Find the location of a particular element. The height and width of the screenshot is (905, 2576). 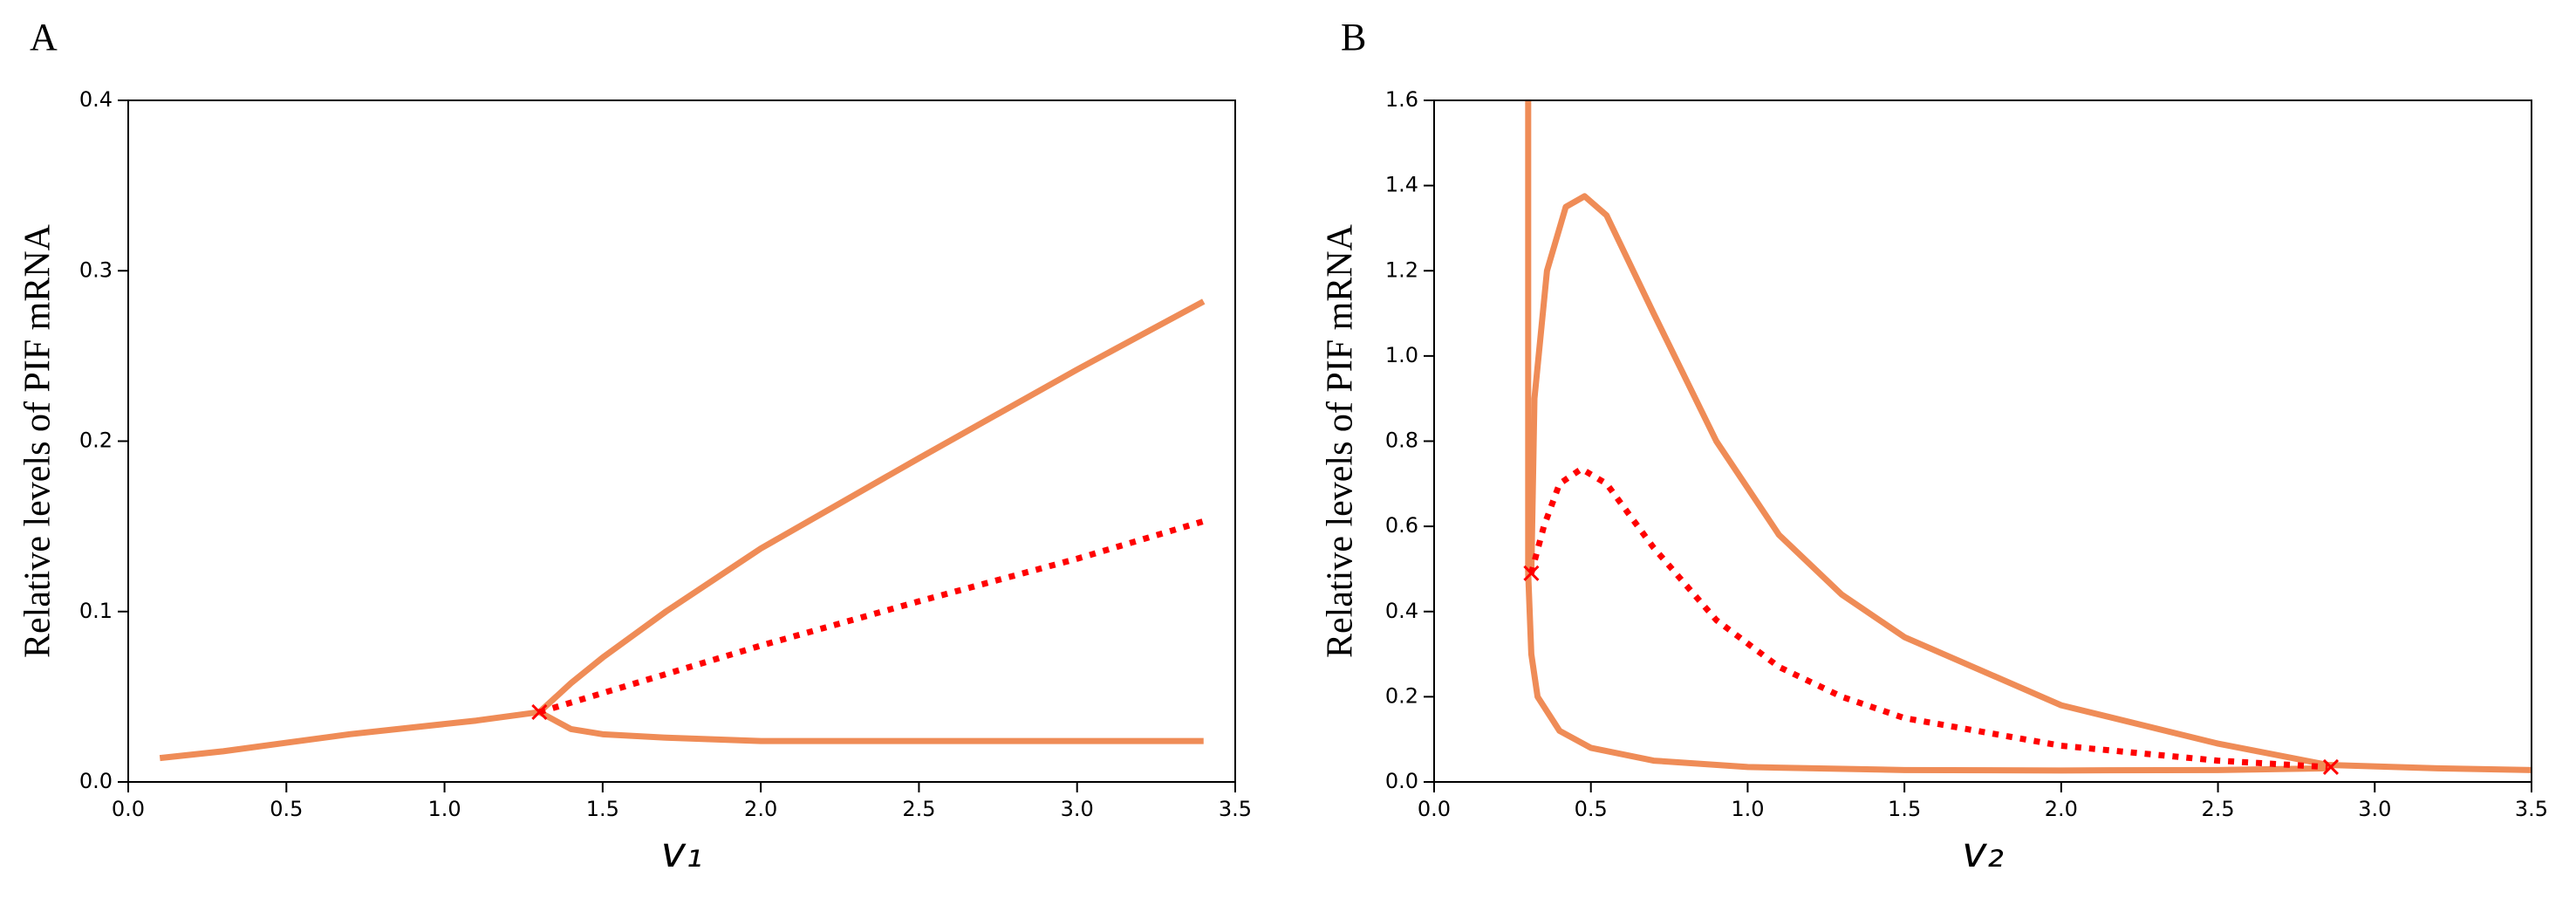

y-tick-label: 1.2 is located at coordinates (1401, 269).